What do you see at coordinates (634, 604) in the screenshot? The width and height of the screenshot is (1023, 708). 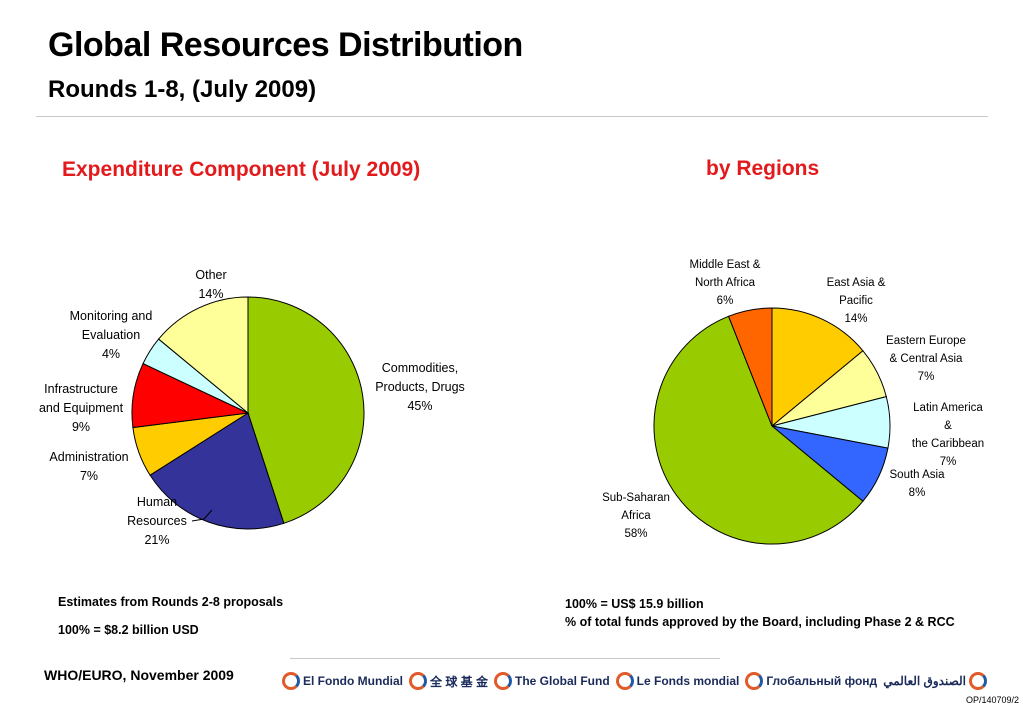 I see `regions-note-total: 100% = US$ 15.9 billion` at bounding box center [634, 604].